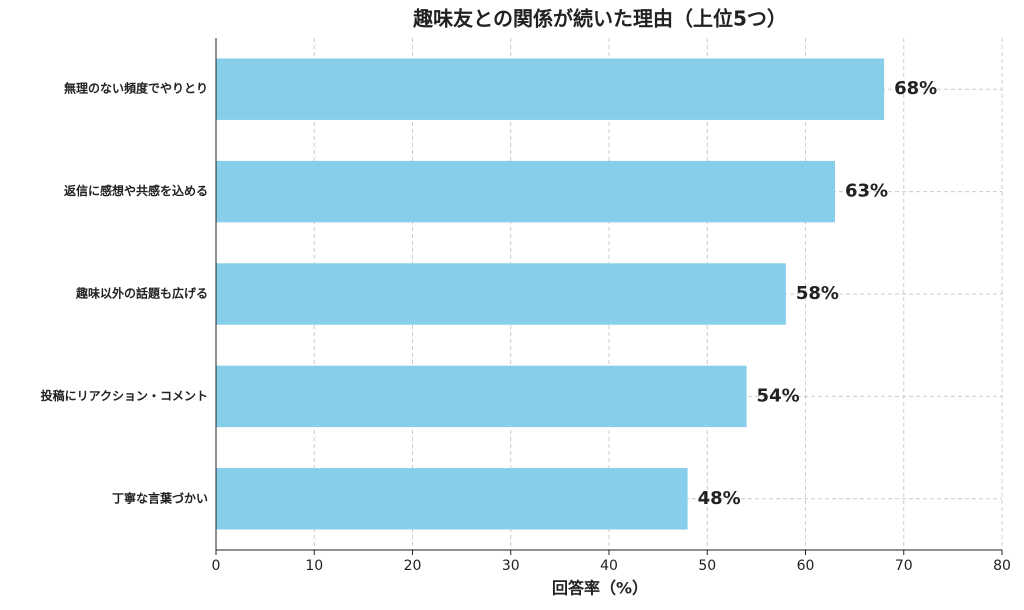 This screenshot has height=610, width=1024. What do you see at coordinates (216, 566) in the screenshot?
I see `x-tick-label: 0` at bounding box center [216, 566].